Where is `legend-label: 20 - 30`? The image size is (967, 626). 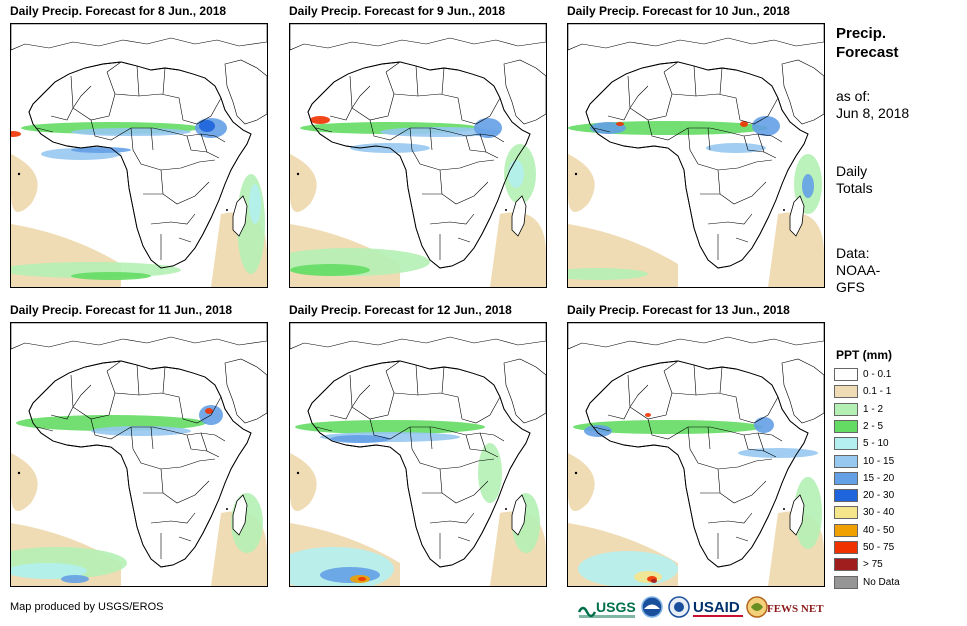 legend-label: 20 - 30 is located at coordinates (879, 496).